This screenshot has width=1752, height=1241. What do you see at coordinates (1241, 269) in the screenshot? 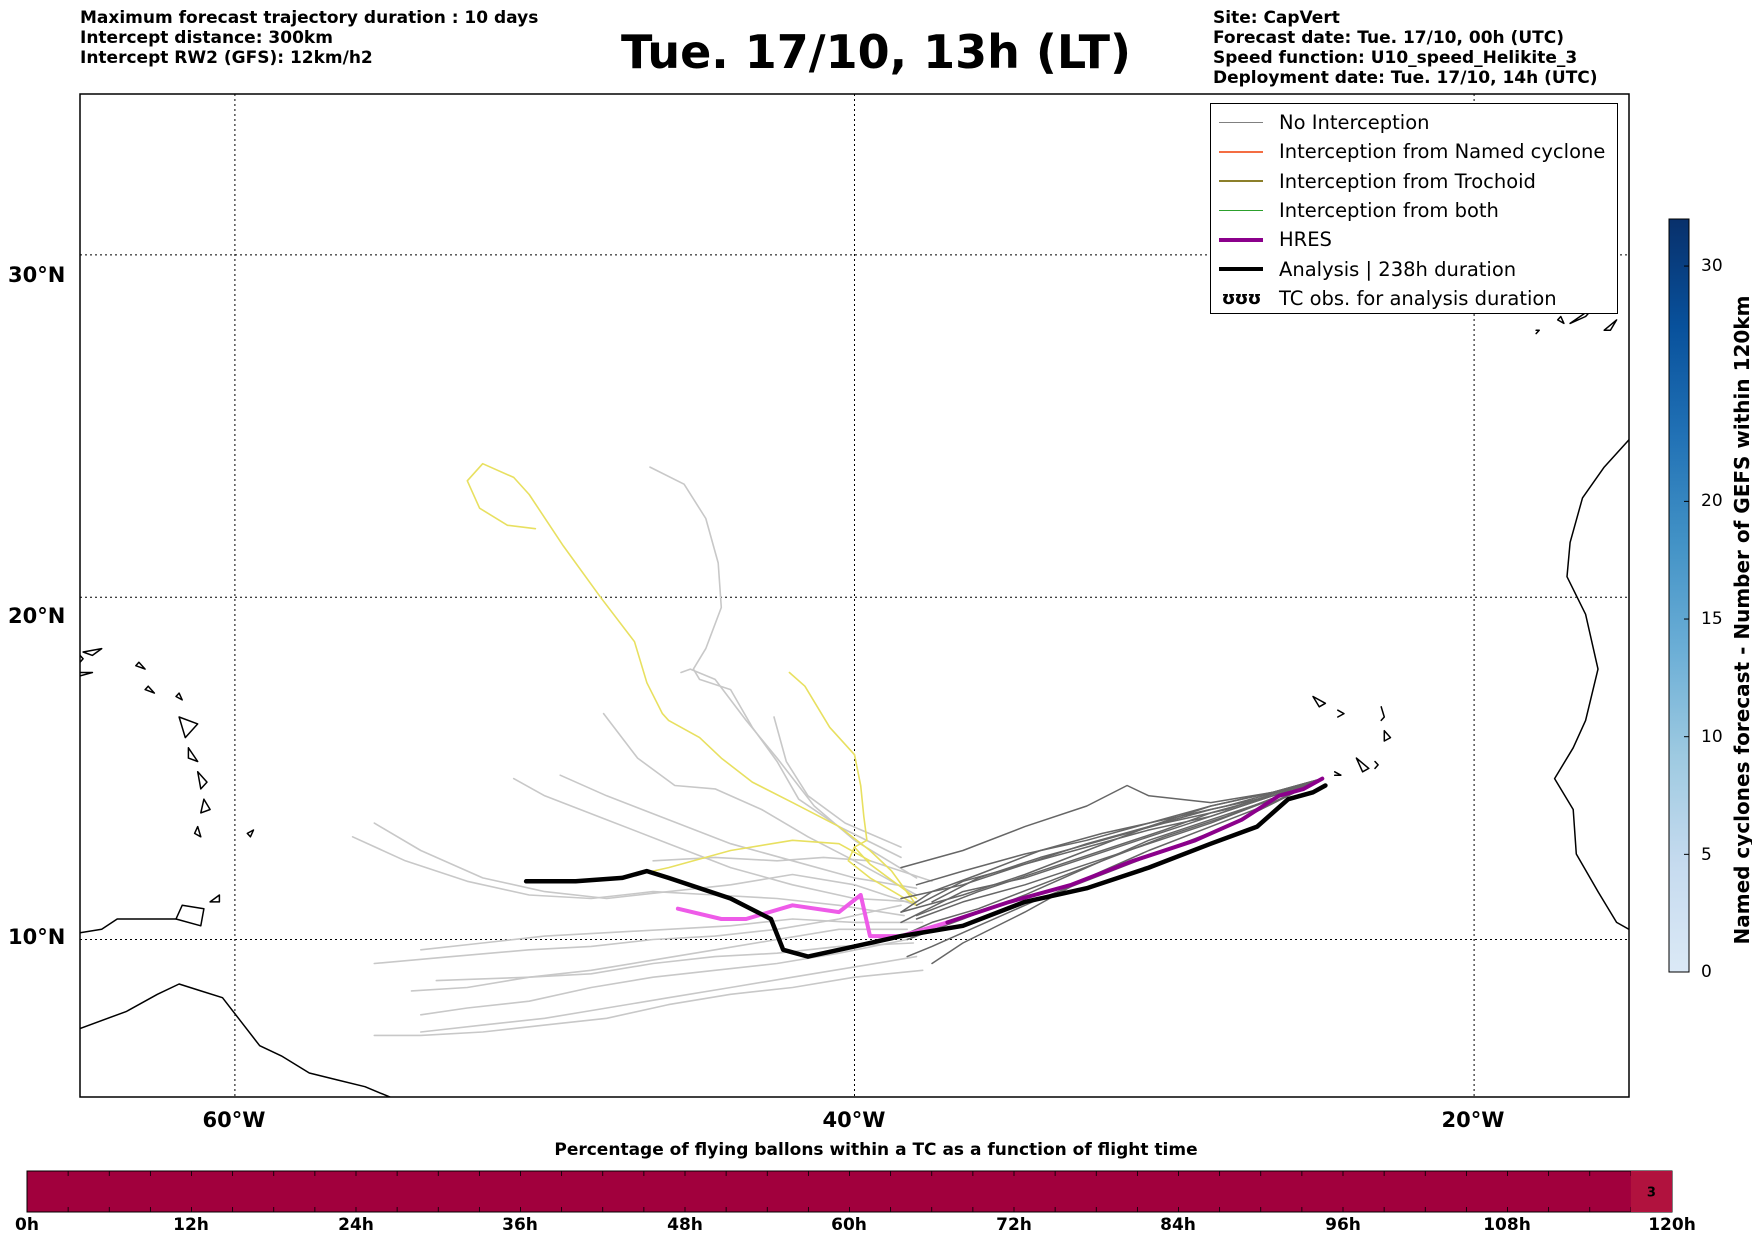
I see `legend-line-analysis` at bounding box center [1241, 269].